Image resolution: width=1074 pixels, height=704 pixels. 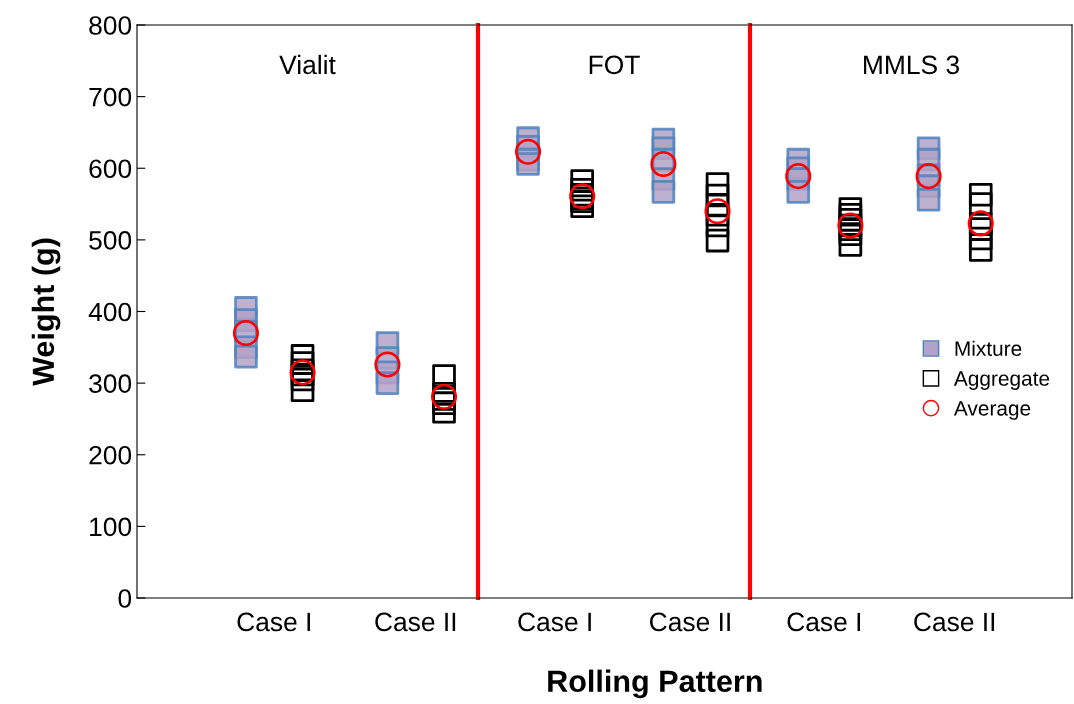 I want to click on text: MMLS 3, so click(x=911, y=65).